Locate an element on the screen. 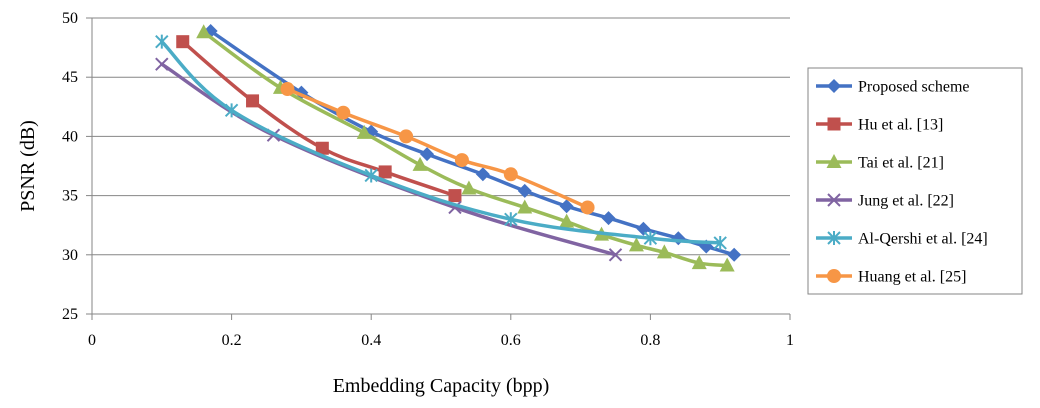  legend-label: Jung et al. [22] is located at coordinates (906, 201).